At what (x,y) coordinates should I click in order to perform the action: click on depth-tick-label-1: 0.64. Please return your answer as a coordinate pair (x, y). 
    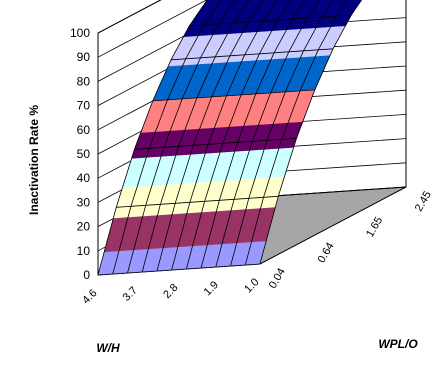
    Looking at the image, I should click on (326, 253).